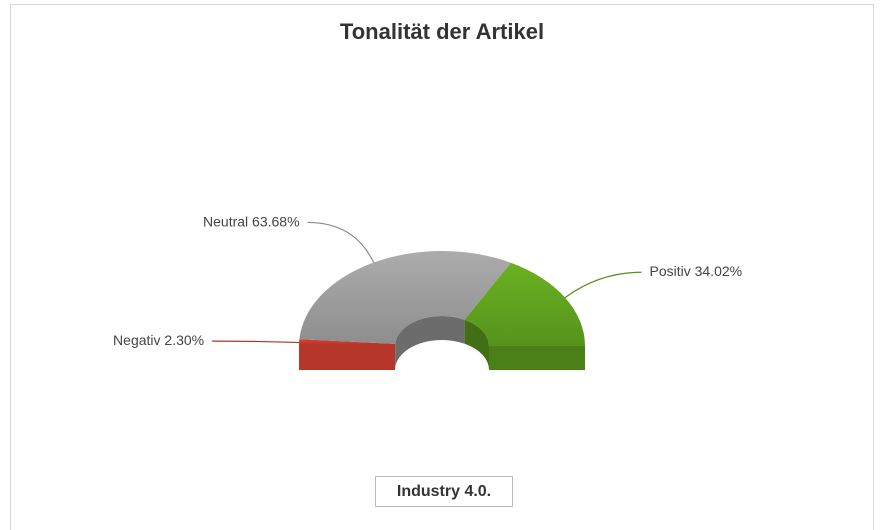  What do you see at coordinates (136, 340) in the screenshot?
I see `label-name: Negativ` at bounding box center [136, 340].